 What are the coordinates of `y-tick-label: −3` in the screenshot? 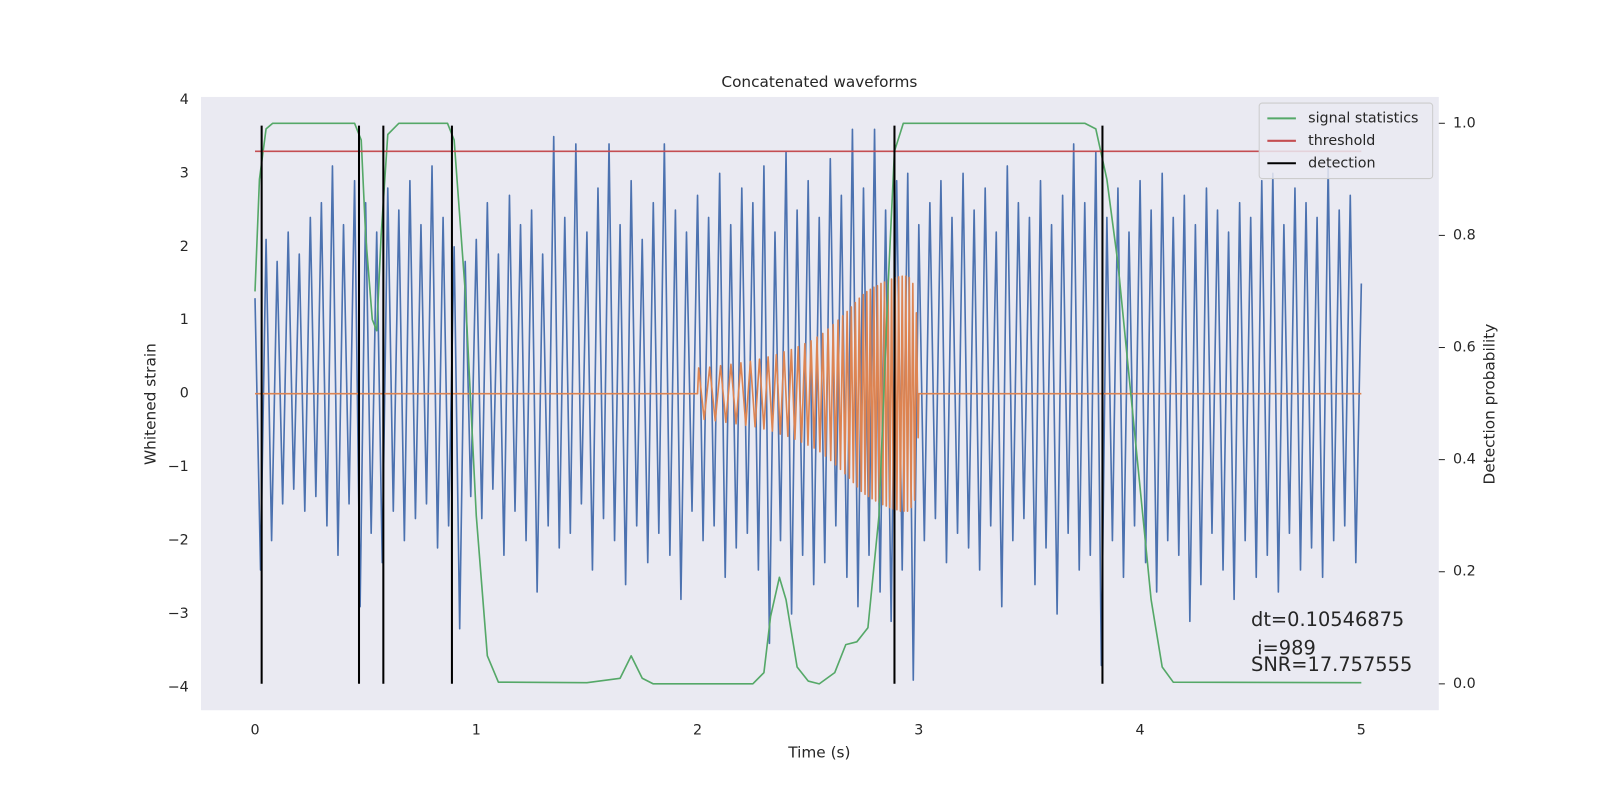 It's located at (178, 614).